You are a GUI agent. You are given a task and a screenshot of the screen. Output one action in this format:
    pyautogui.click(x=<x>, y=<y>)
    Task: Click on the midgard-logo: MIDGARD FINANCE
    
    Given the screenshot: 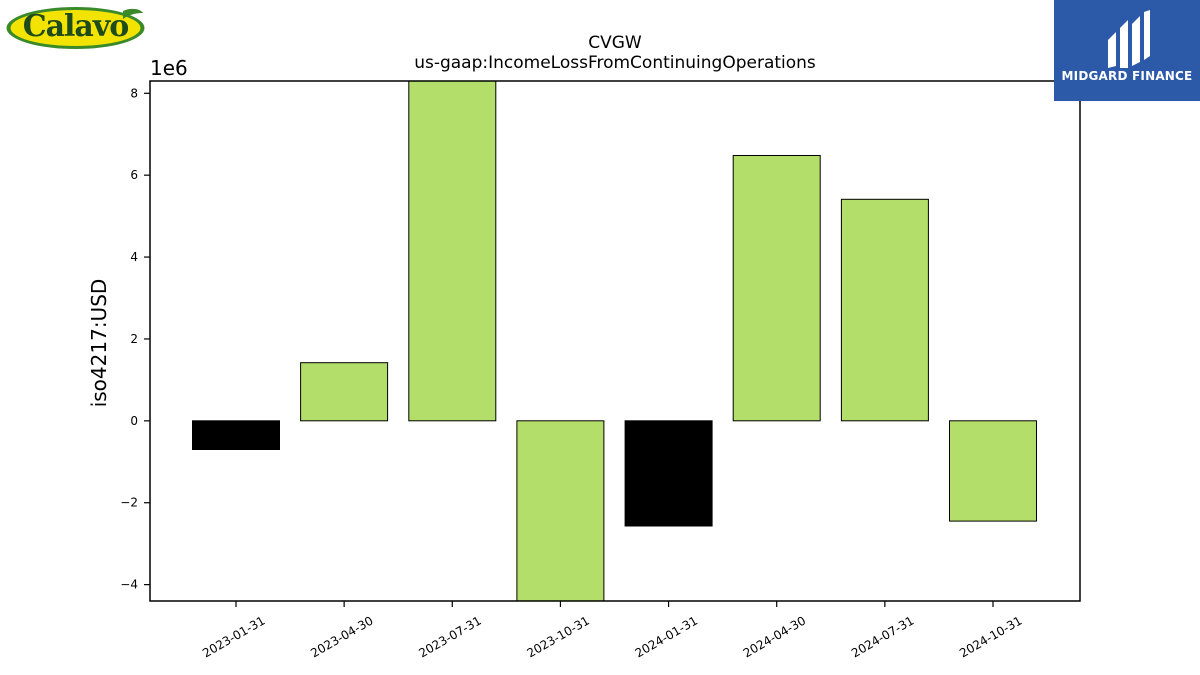 What is the action you would take?
    pyautogui.click(x=1127, y=50)
    